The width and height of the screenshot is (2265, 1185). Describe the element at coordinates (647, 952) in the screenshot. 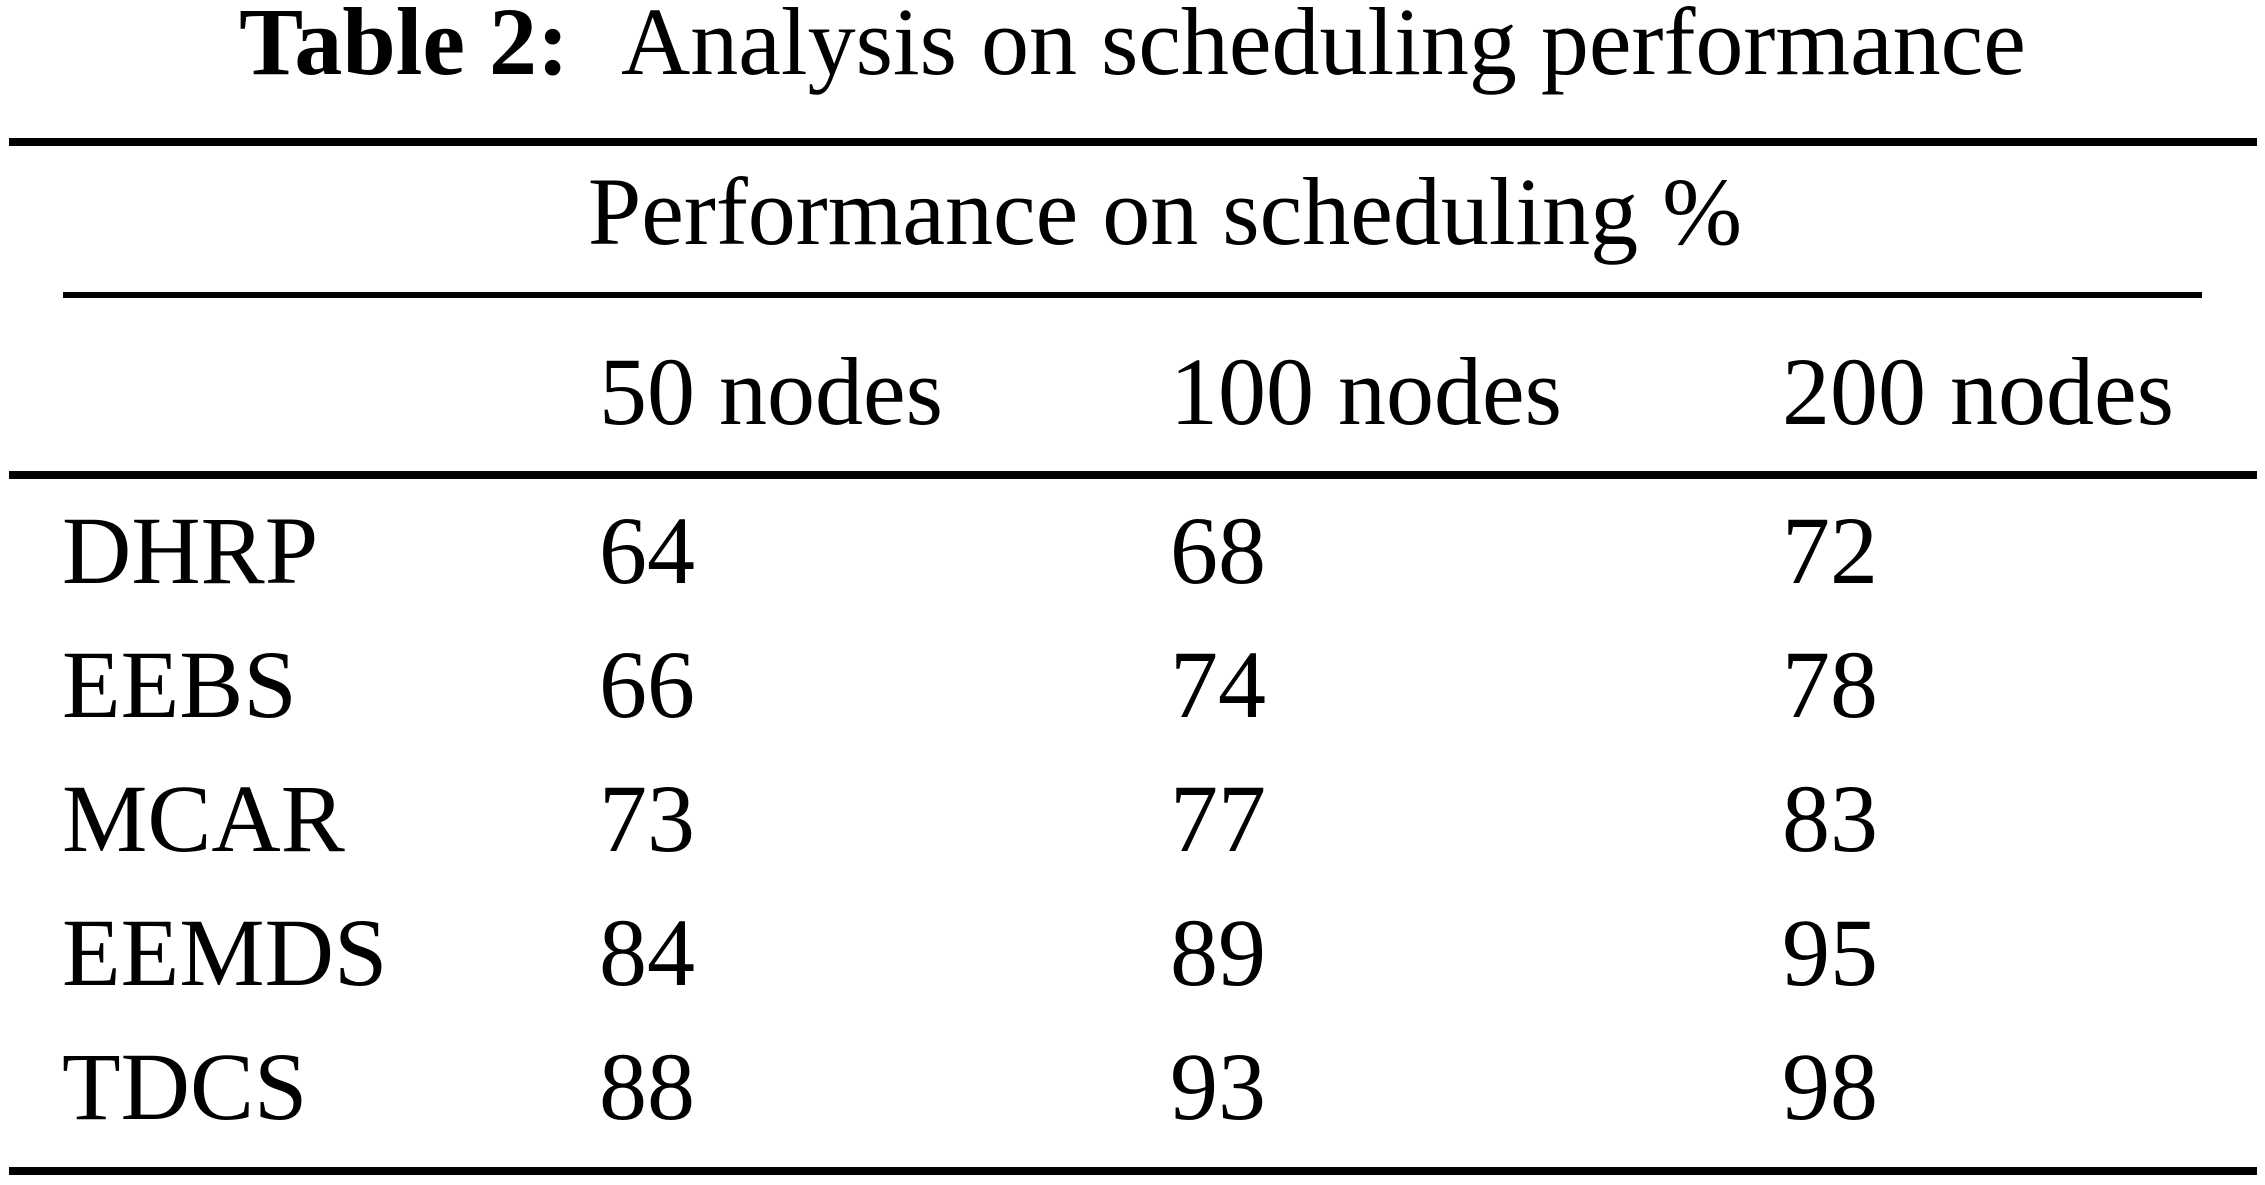

I see `cell-50-nodes: 84` at that location.